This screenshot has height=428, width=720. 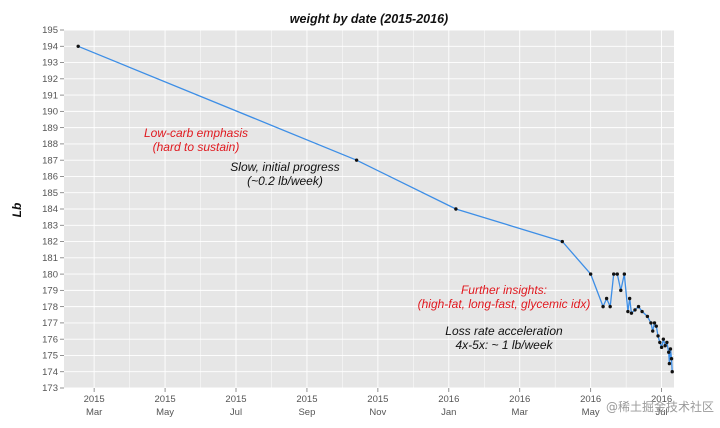 What do you see at coordinates (504, 304) in the screenshot?
I see `annotation-further-insights-line-2: (high-fat, long-fast, glycemic idx)` at bounding box center [504, 304].